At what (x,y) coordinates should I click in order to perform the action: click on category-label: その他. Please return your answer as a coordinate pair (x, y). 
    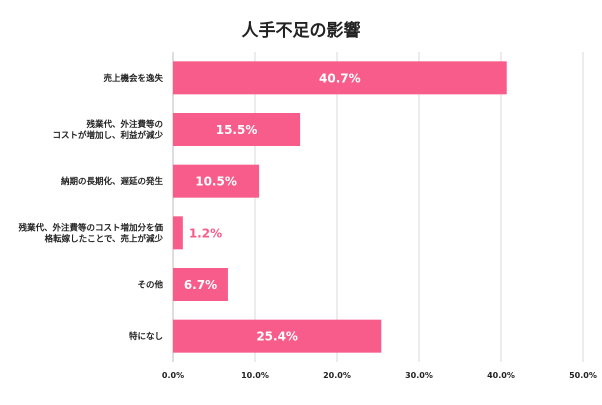
    Looking at the image, I should click on (150, 285).